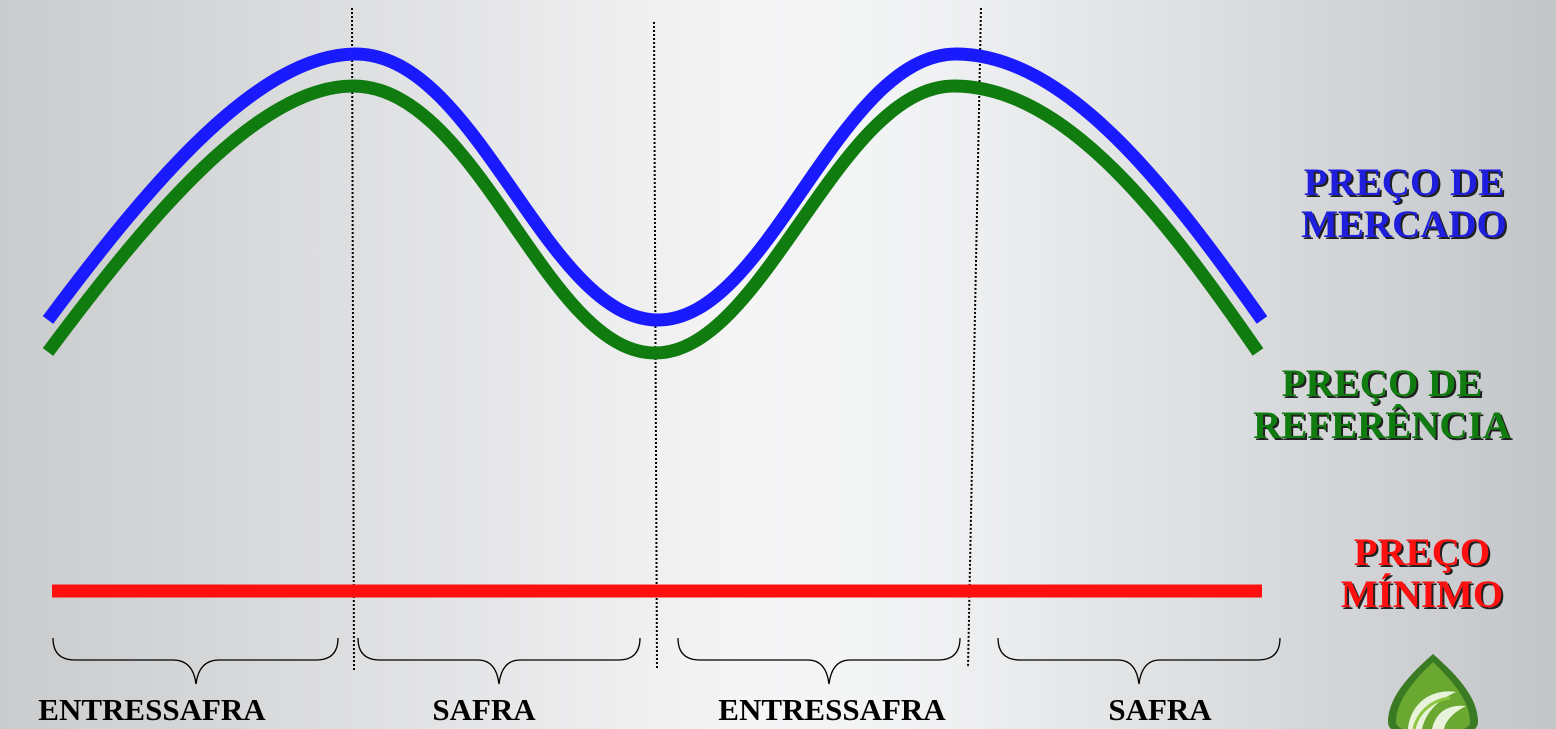 The height and width of the screenshot is (729, 1556). What do you see at coordinates (1382, 383) in the screenshot?
I see `reference-price-label-line1: PREÇO DE` at bounding box center [1382, 383].